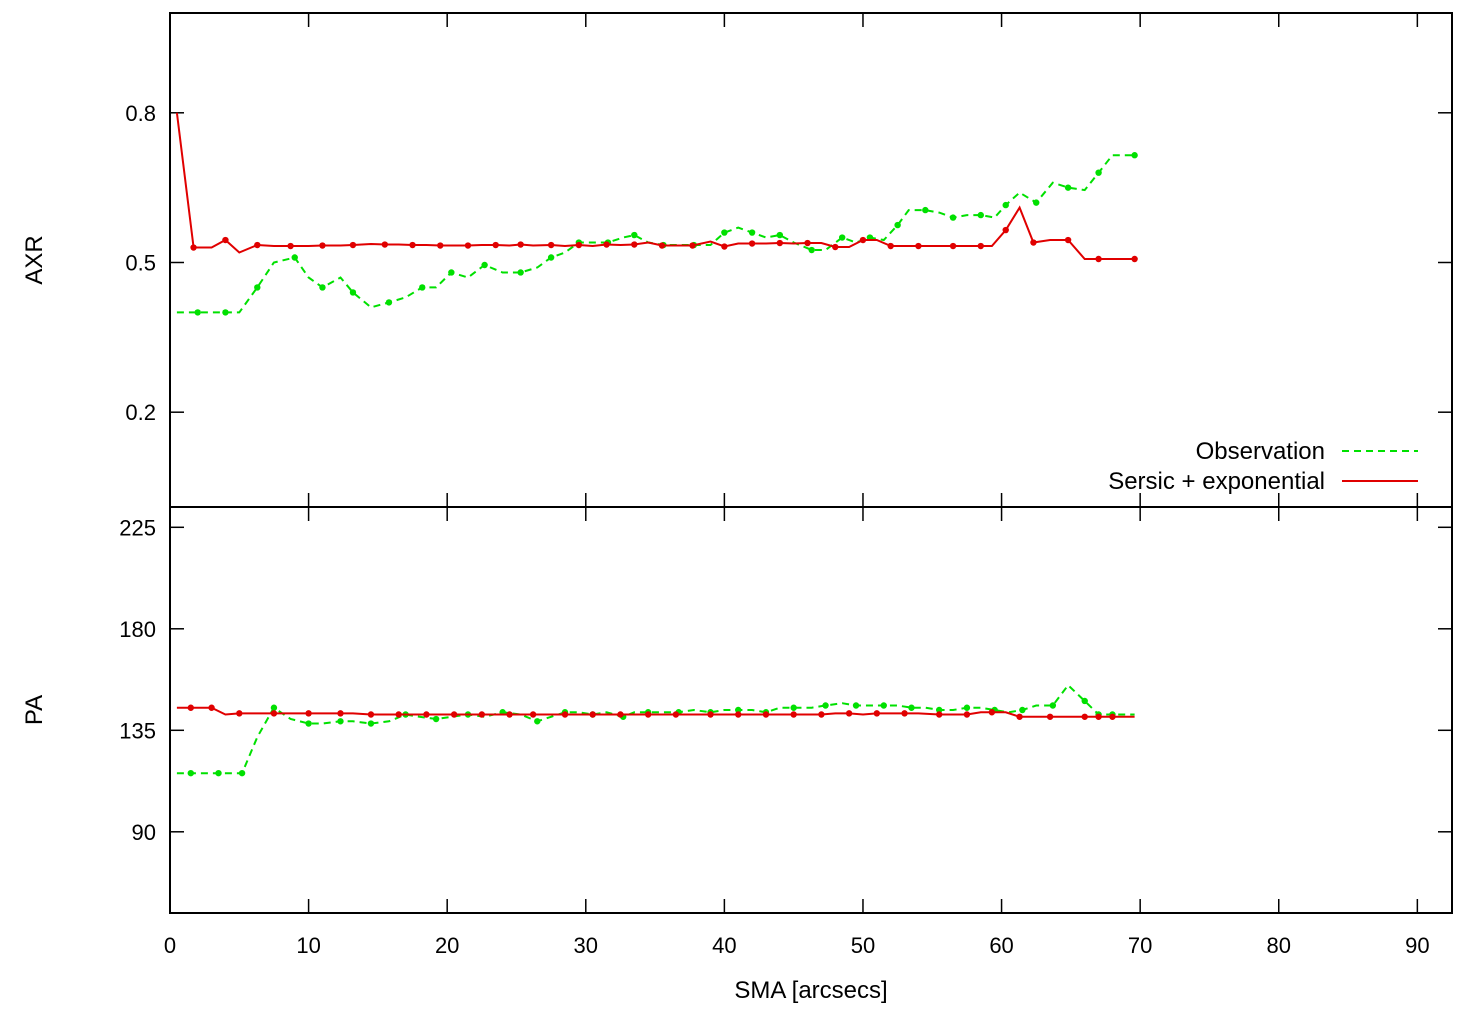 The height and width of the screenshot is (1015, 1475). Describe the element at coordinates (797, 968) in the screenshot. I see `x-axis: 0 10 20 30 40 50 60 70 80 90 SMA [arcsecs]` at that location.